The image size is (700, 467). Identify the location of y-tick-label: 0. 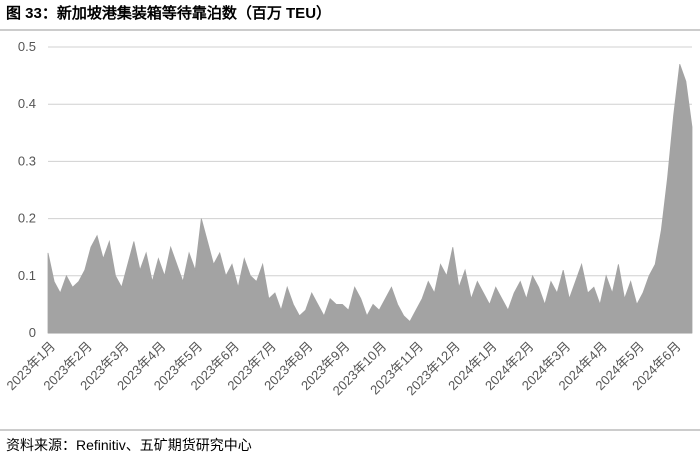
(32, 332).